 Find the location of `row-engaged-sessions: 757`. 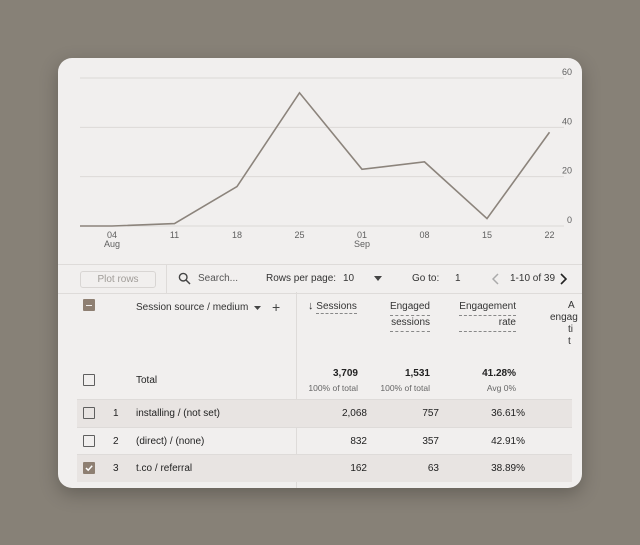

row-engaged-sessions: 757 is located at coordinates (430, 413).